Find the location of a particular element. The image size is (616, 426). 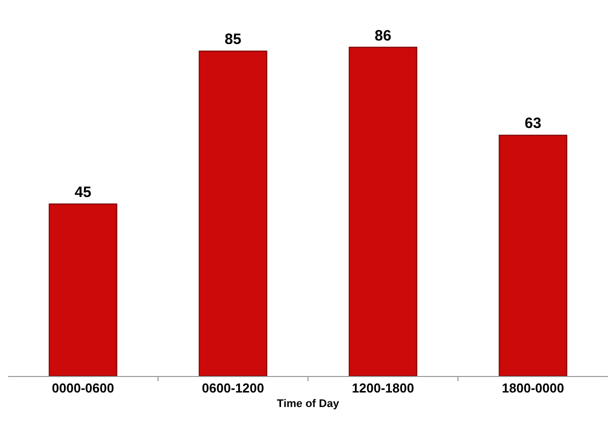

x-tick-label: 0000-0600 is located at coordinates (83, 388).